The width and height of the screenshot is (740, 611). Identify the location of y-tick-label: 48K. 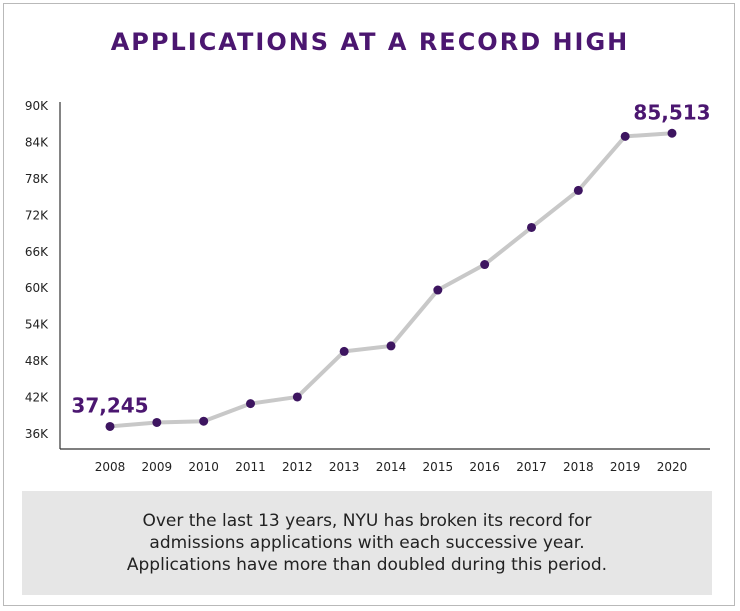
(37, 361).